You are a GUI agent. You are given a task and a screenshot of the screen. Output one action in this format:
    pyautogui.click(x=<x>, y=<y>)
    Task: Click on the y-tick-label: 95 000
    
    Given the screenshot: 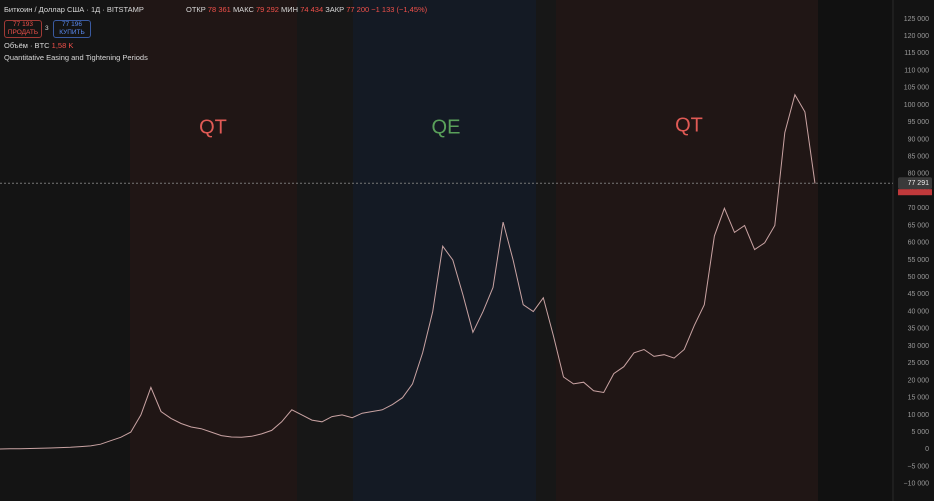 What is the action you would take?
    pyautogui.click(x=919, y=122)
    